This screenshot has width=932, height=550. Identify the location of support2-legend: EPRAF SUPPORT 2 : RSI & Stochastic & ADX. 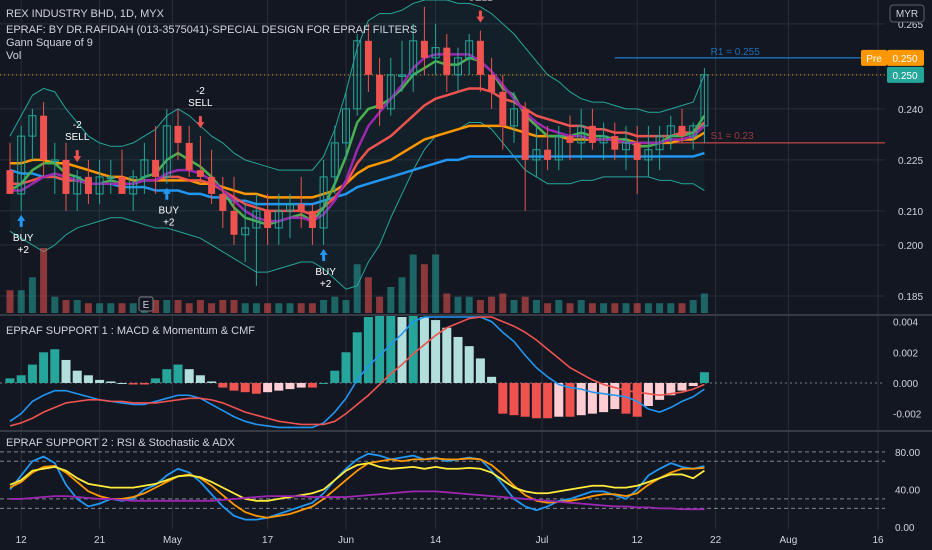
(121, 443).